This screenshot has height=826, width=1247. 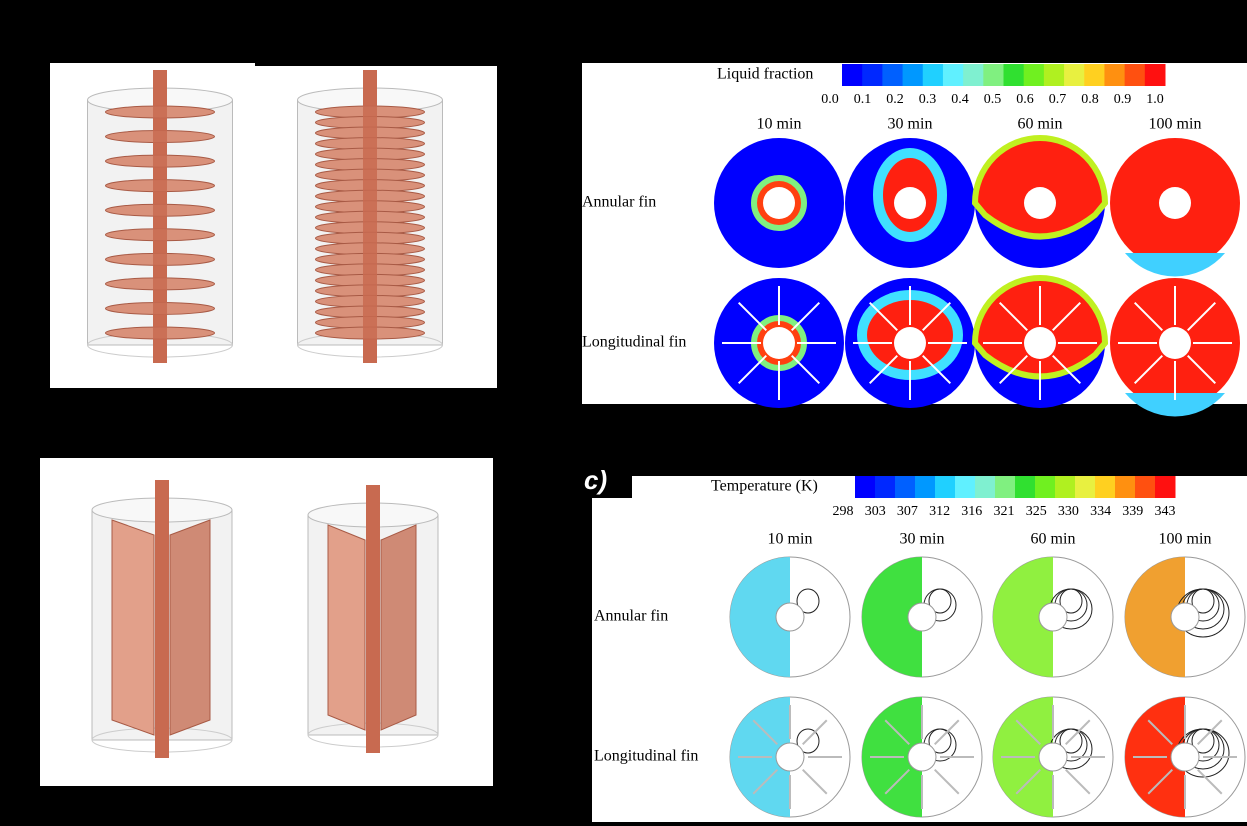 I want to click on colorbar-tick-label: 0.5, so click(x=993, y=99).